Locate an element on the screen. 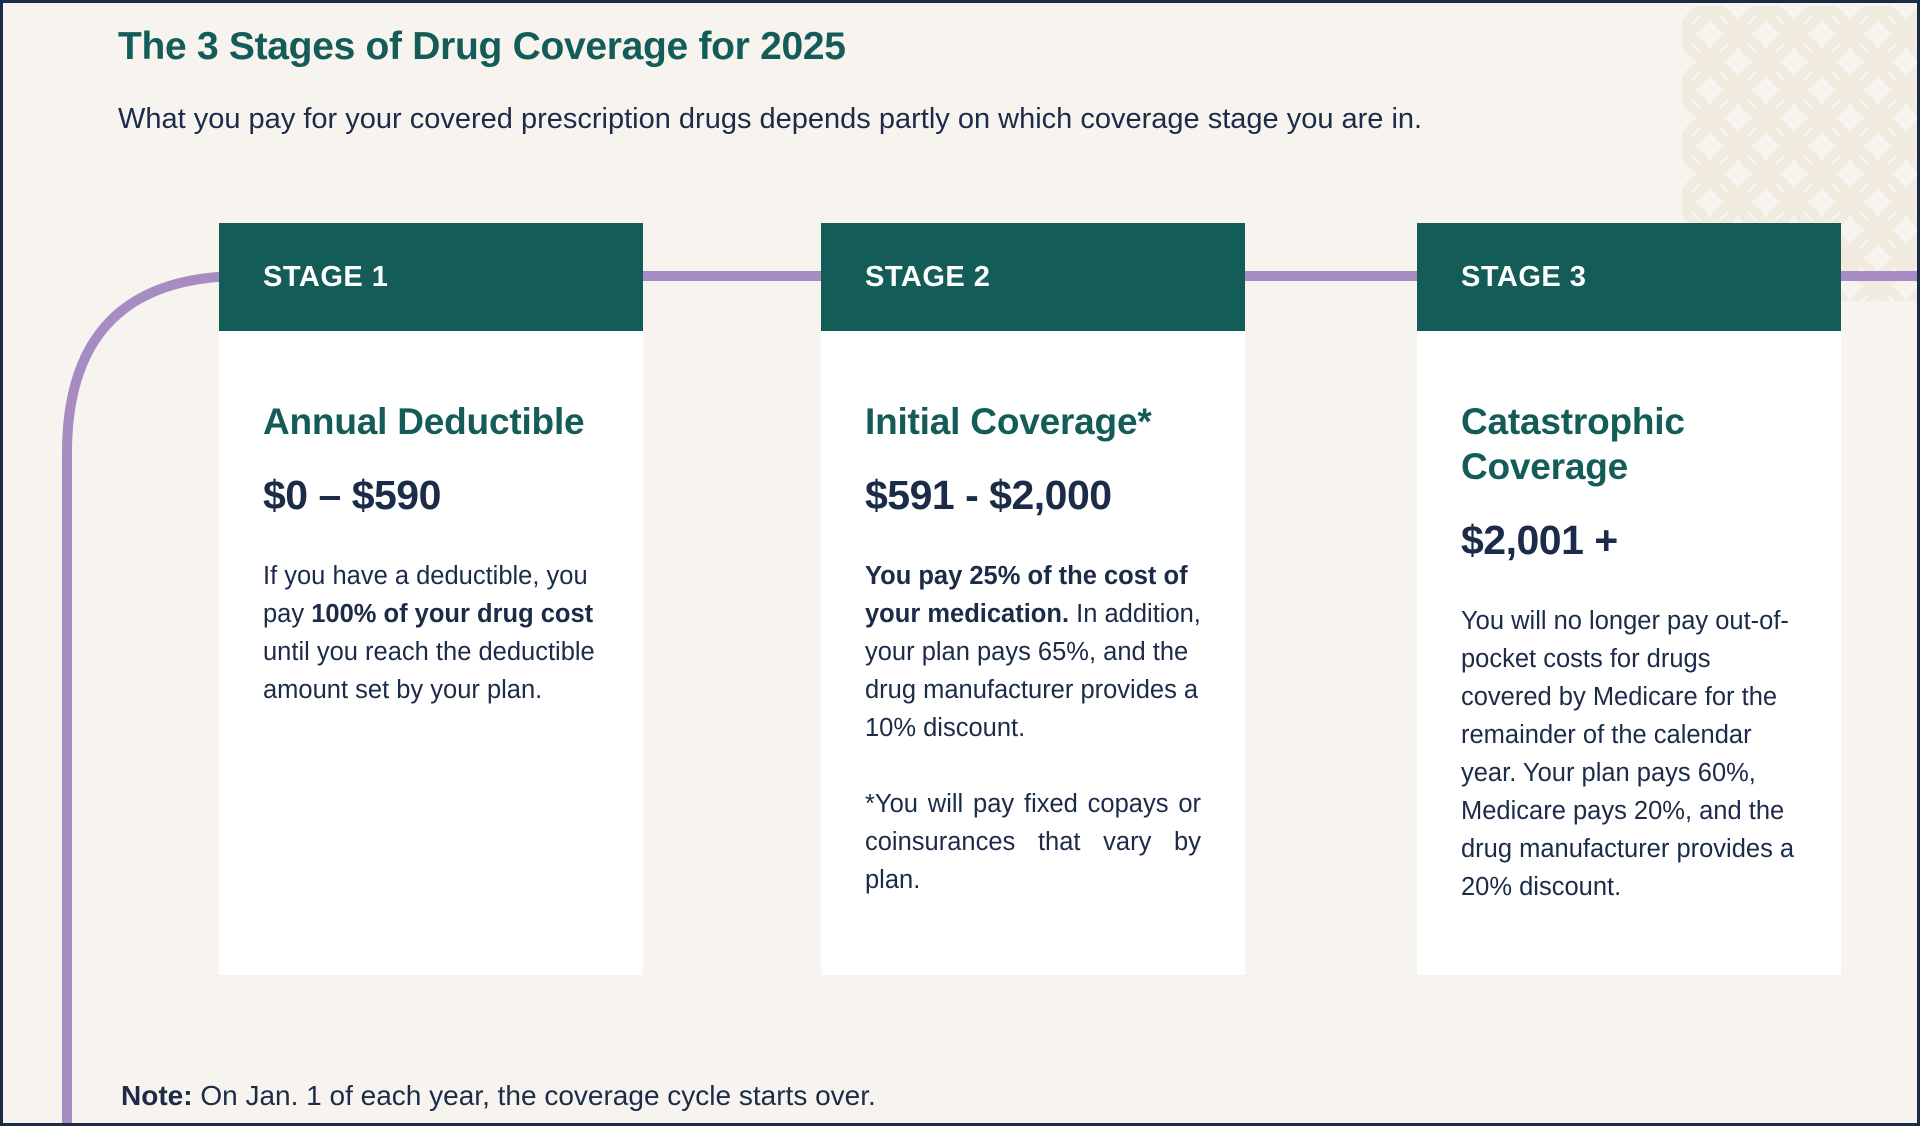  stage-2-badge: STAGE 2 is located at coordinates (928, 276).